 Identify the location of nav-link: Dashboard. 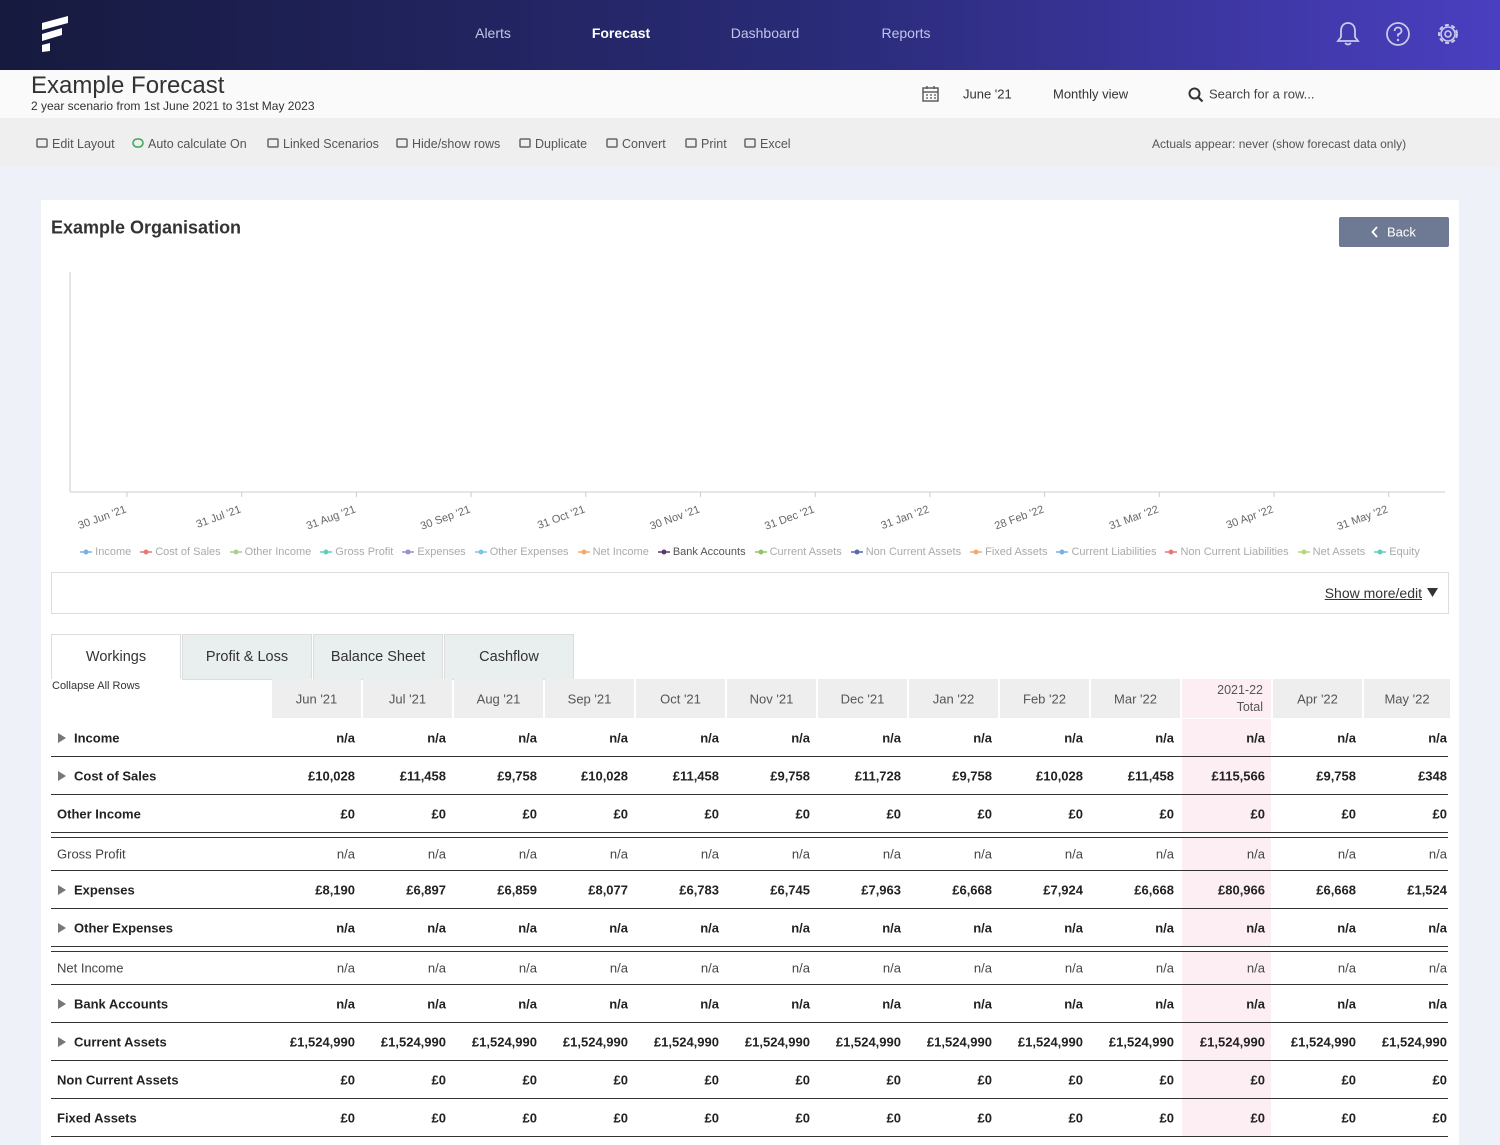
(765, 33).